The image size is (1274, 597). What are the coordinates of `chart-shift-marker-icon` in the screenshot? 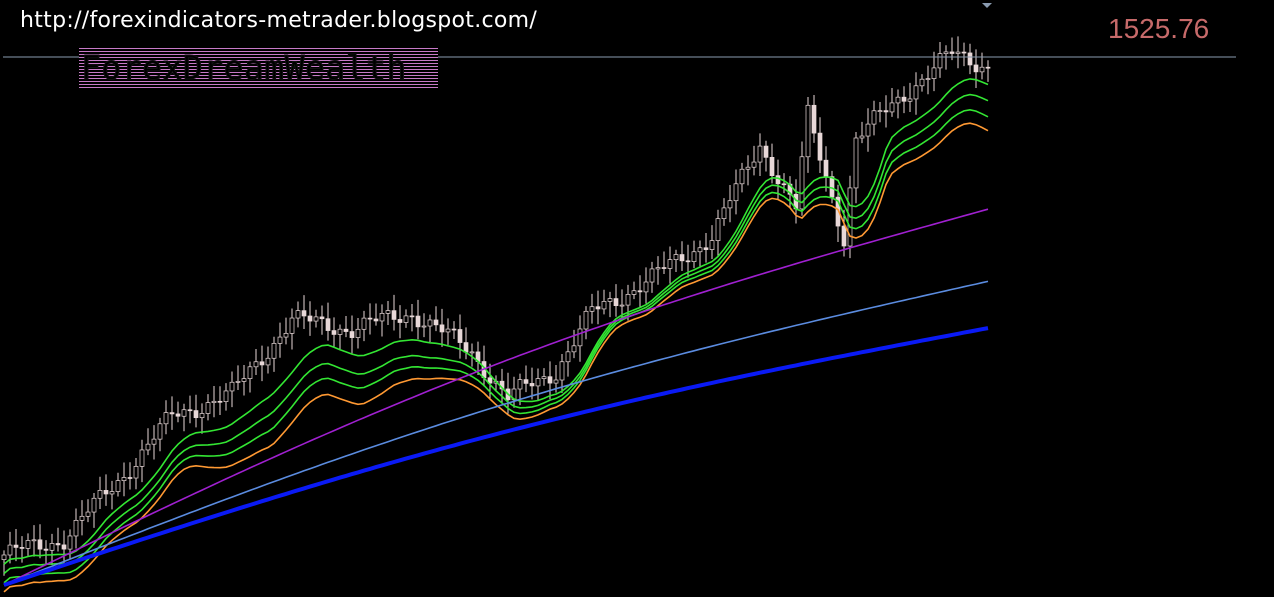 It's located at (987, 5).